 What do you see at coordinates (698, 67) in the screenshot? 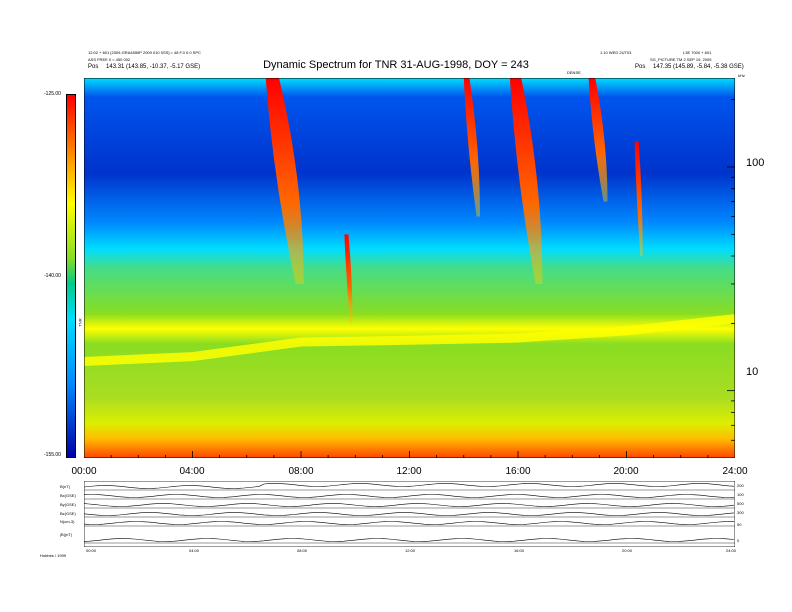
I see `pos-right-values: 147.35 (145.89, -5.84, -5.38 GSE)` at bounding box center [698, 67].